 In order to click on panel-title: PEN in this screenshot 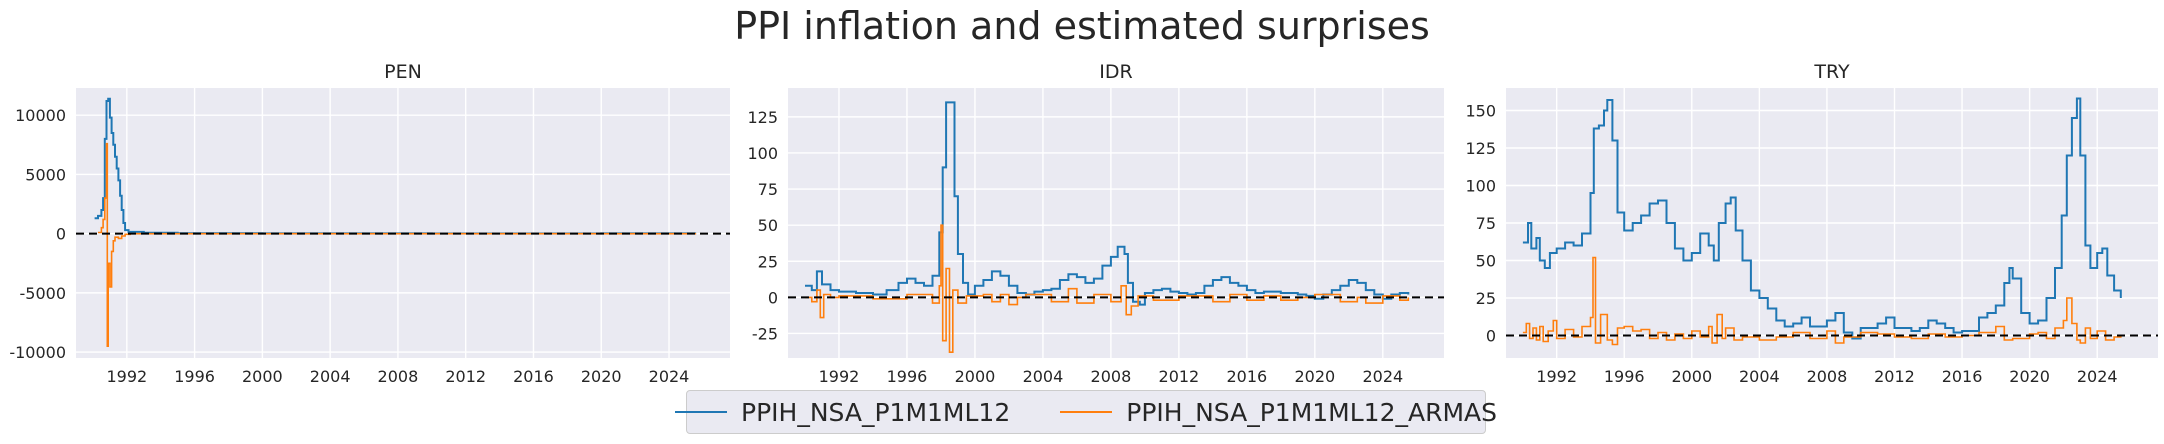, I will do `click(403, 72)`.